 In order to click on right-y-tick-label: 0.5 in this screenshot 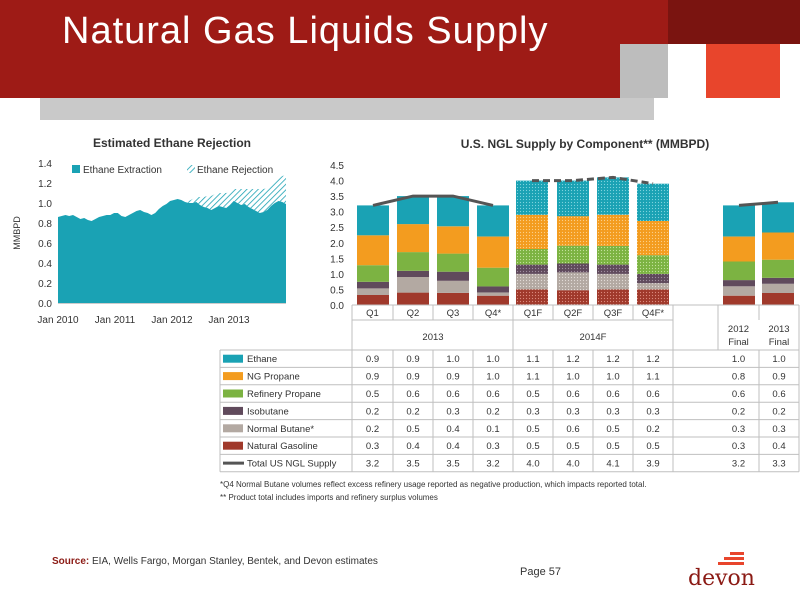, I will do `click(337, 290)`.